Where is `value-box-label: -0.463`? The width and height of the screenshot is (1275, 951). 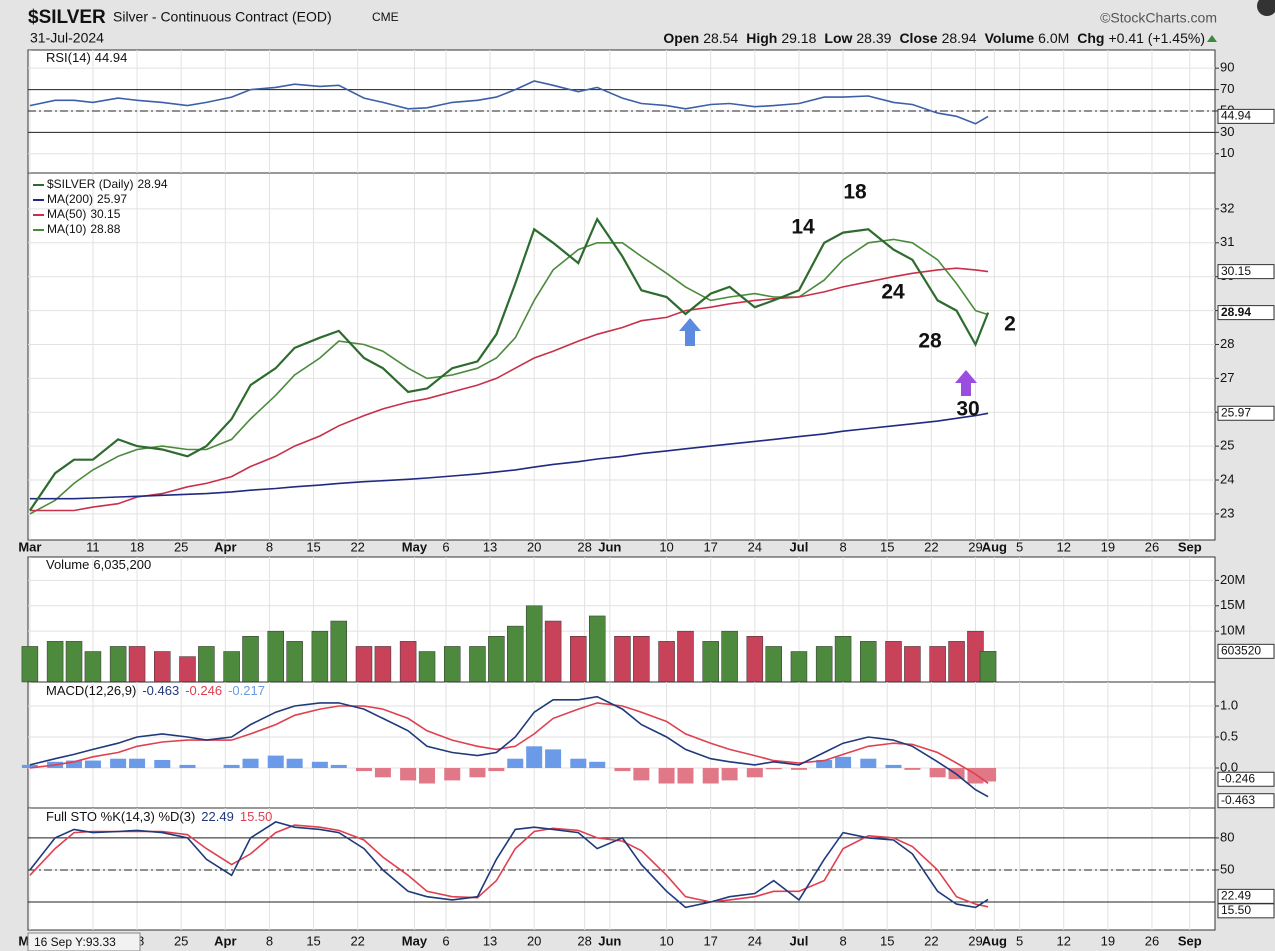
value-box-label: -0.463 is located at coordinates (1238, 800).